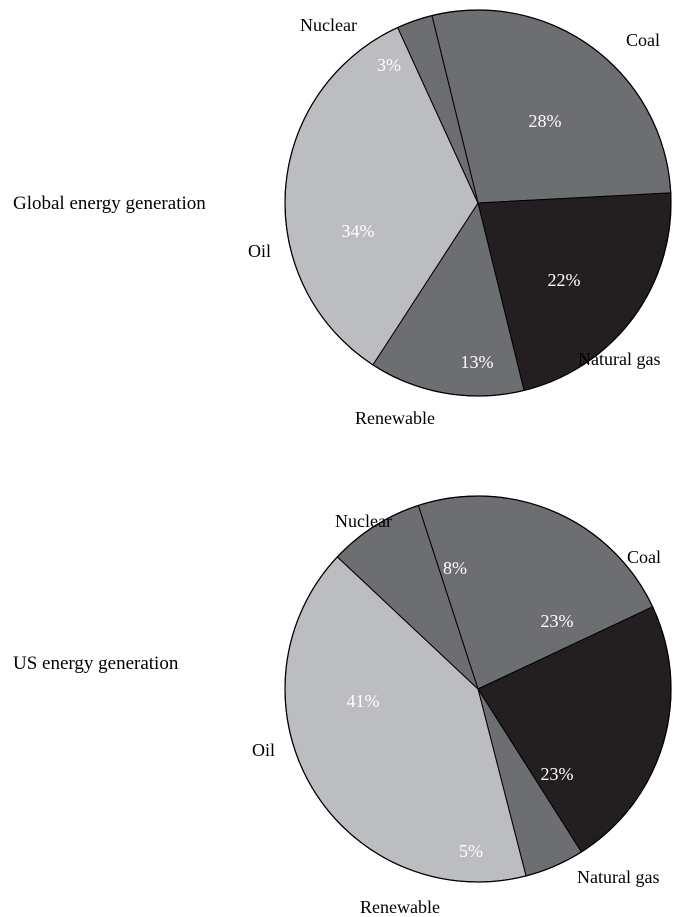 This screenshot has width=679, height=917. What do you see at coordinates (358, 231) in the screenshot?
I see `pct-label-oil: 34%` at bounding box center [358, 231].